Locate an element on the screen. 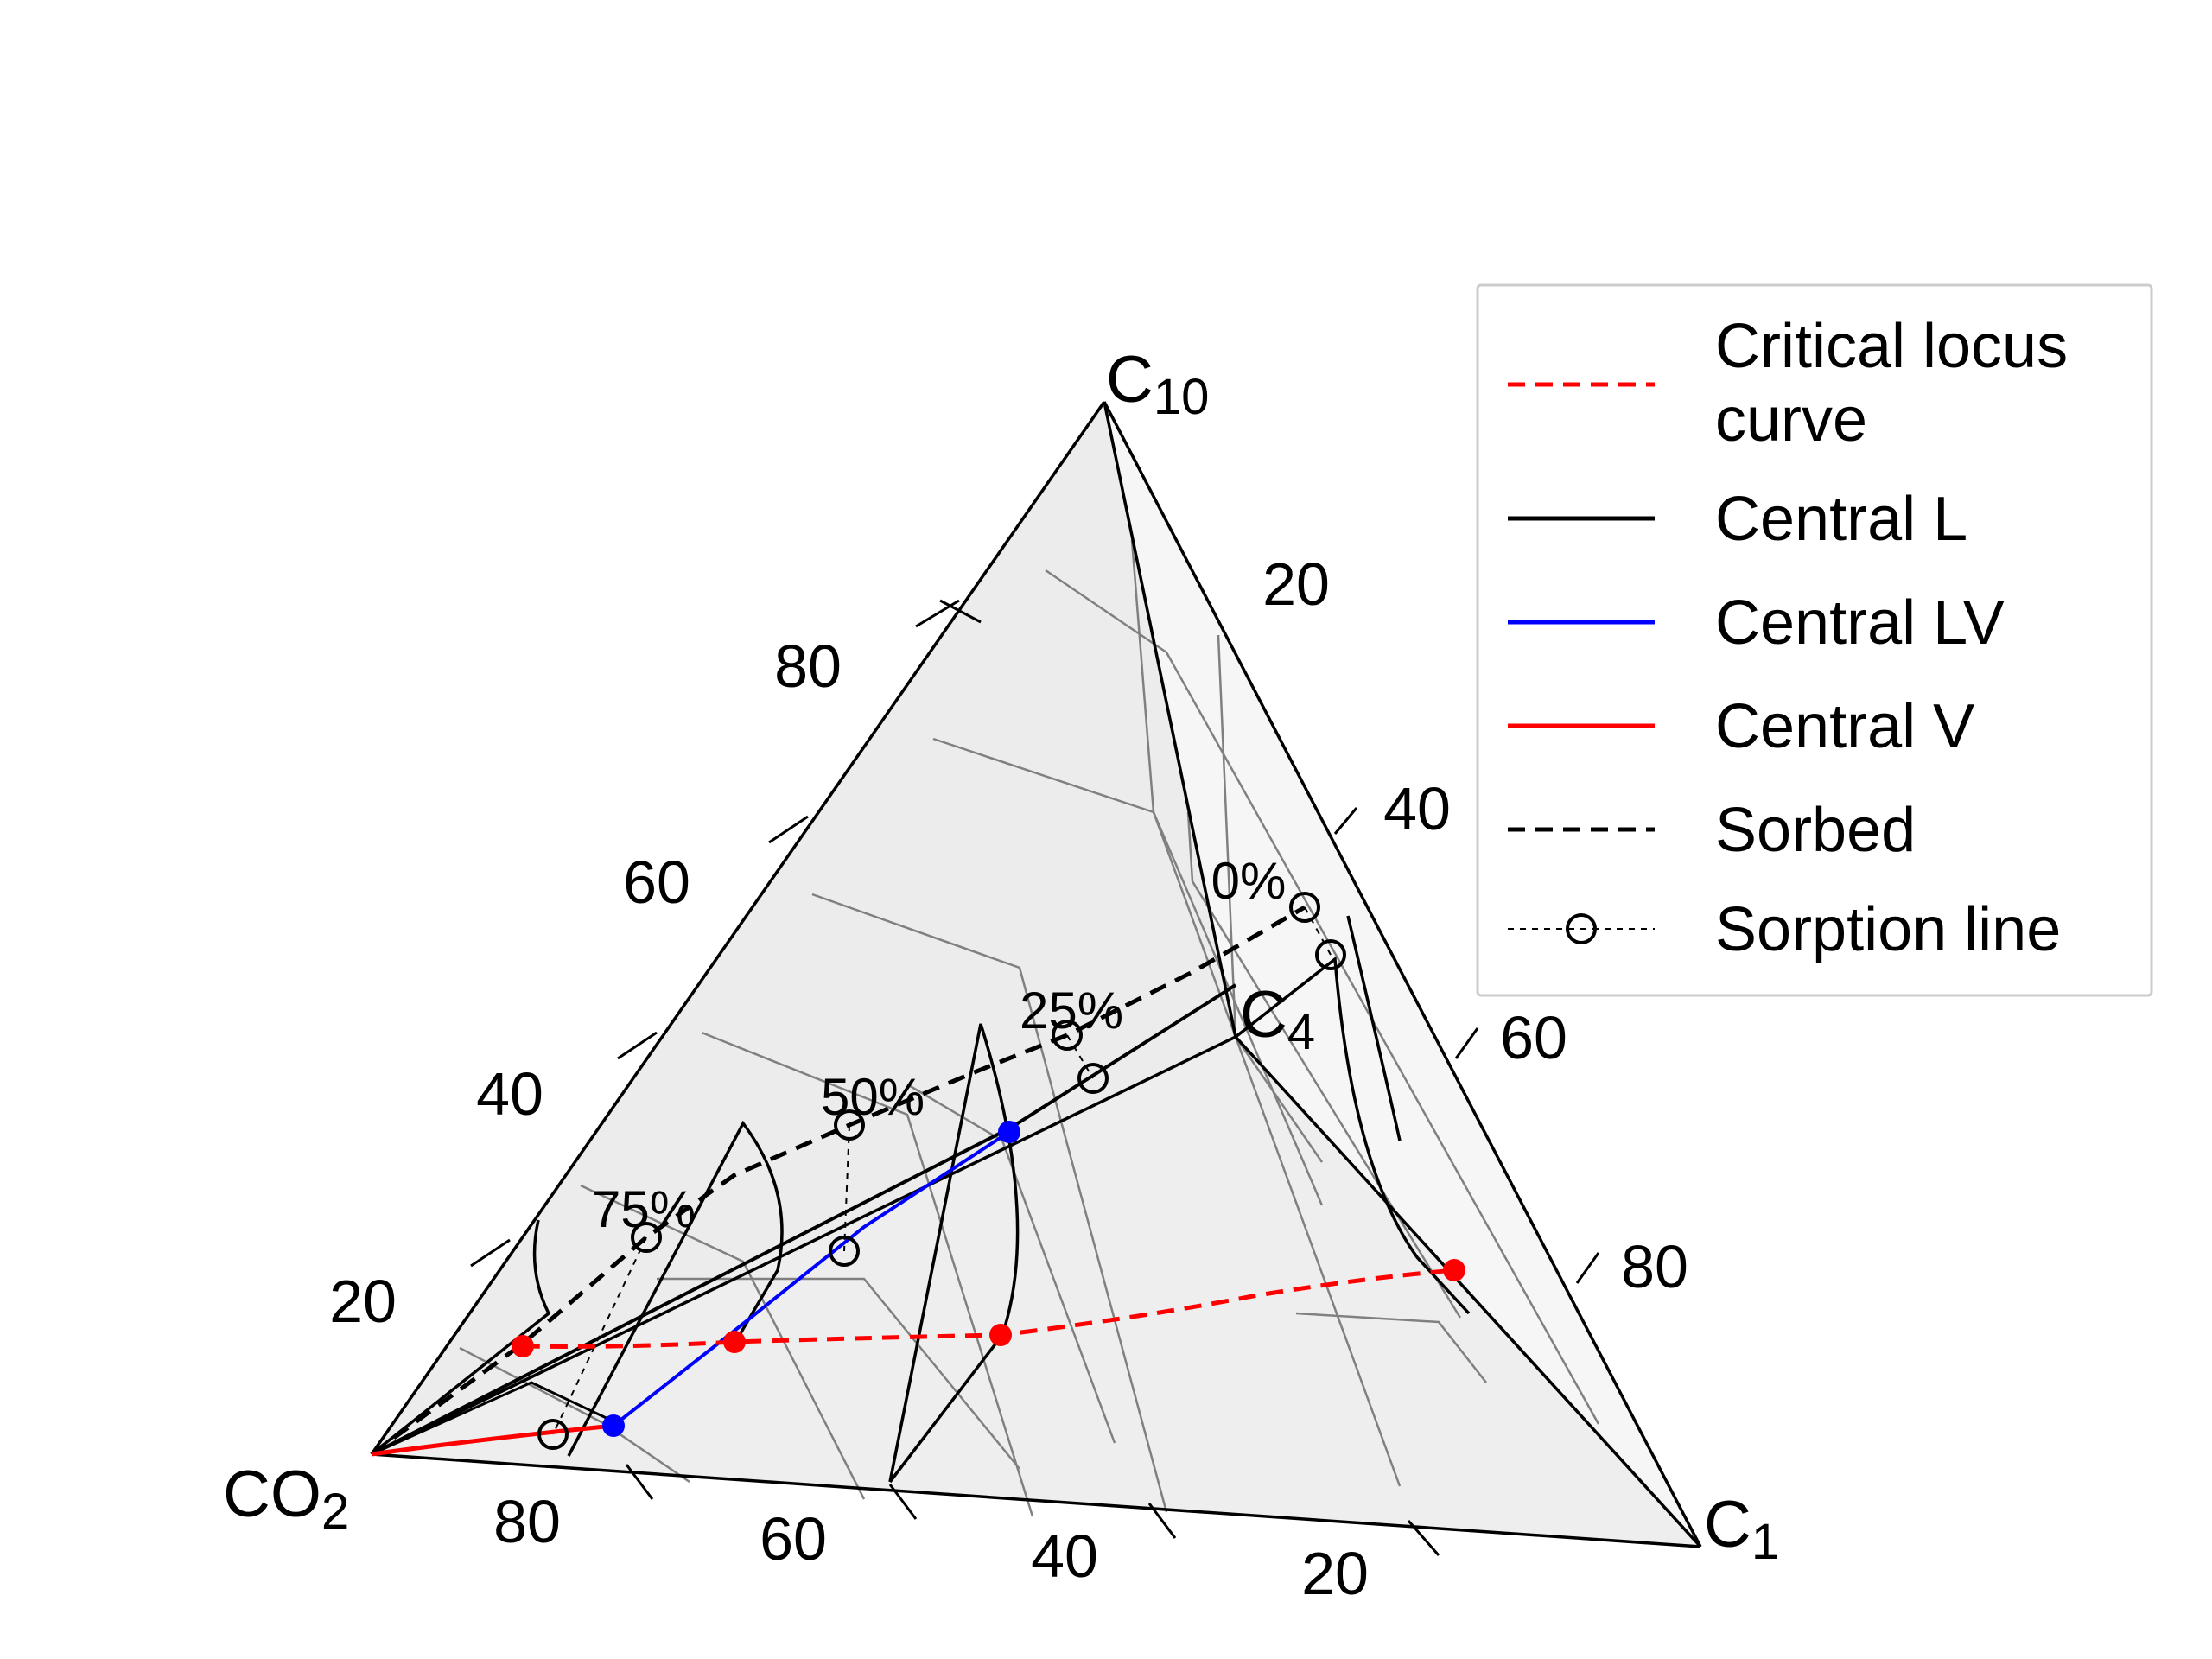 The image size is (2212, 1659). edge-co2-c4 is located at coordinates (803, 1245).